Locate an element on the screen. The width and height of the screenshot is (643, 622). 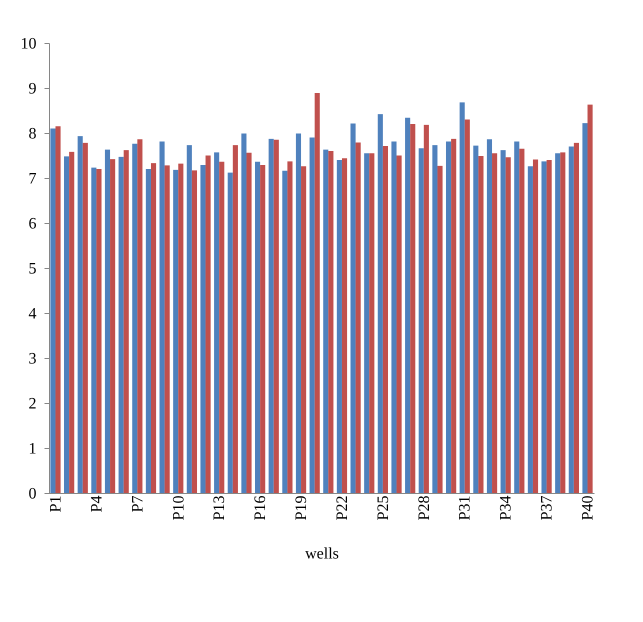
y-tick-label: 7 is located at coordinates (32, 179).